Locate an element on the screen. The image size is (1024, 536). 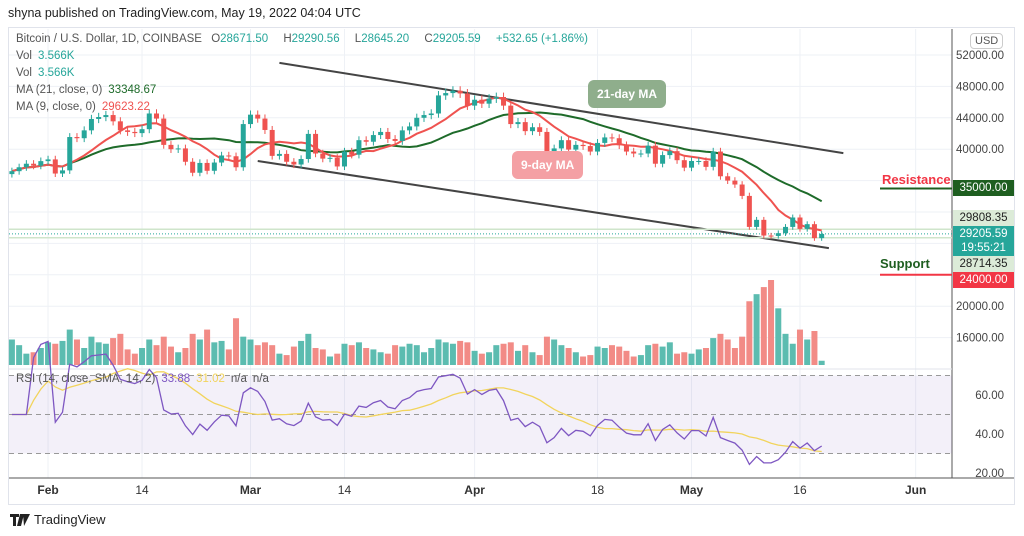
currency-button: USD is located at coordinates (987, 41).